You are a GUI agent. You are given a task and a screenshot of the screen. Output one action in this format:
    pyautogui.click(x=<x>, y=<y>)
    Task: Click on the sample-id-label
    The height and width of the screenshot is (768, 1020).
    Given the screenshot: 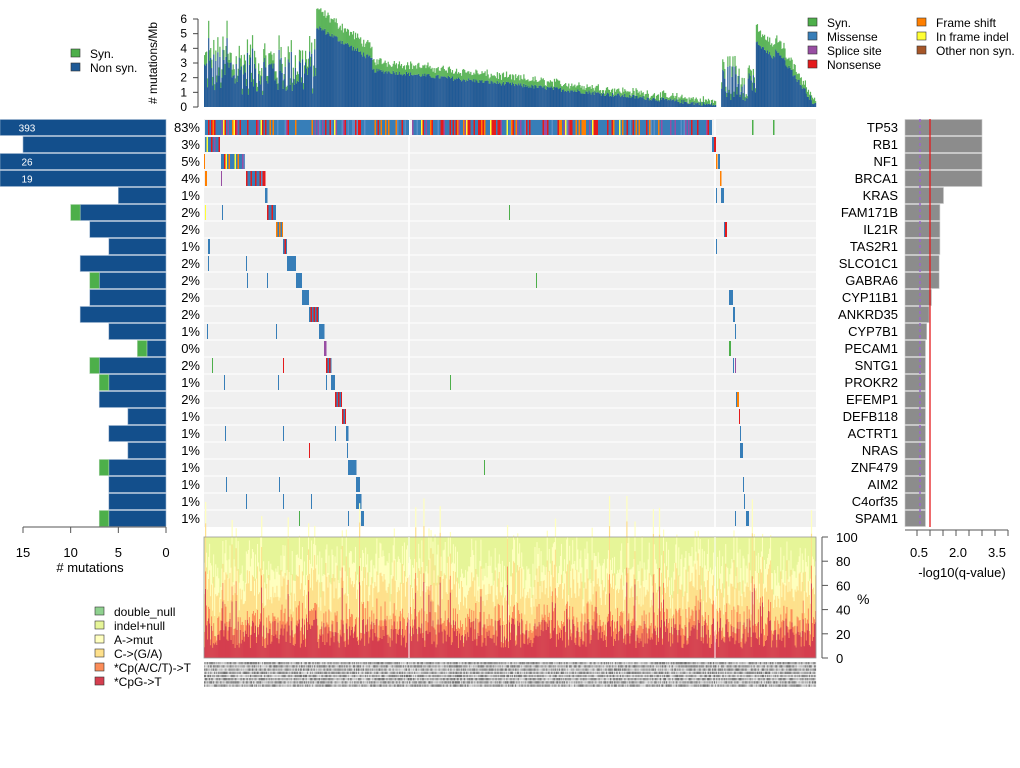 What is the action you would take?
    pyautogui.click(x=208, y=666)
    